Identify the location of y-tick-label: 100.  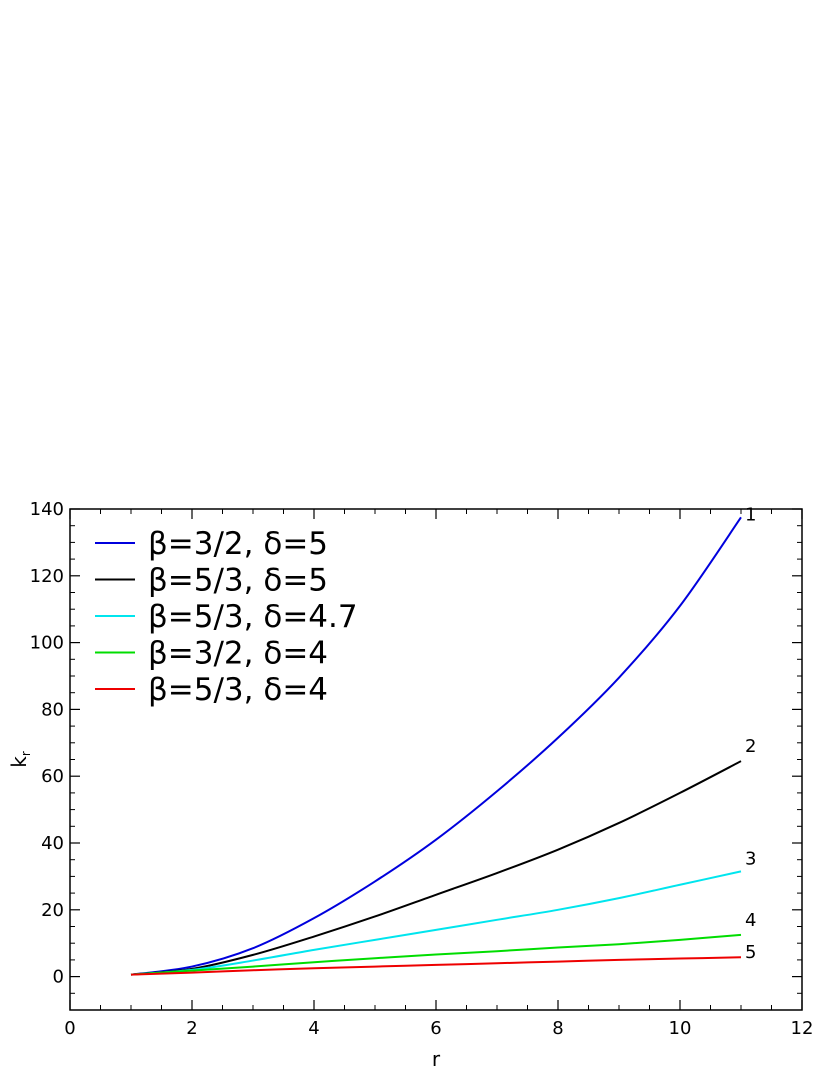
(47, 643).